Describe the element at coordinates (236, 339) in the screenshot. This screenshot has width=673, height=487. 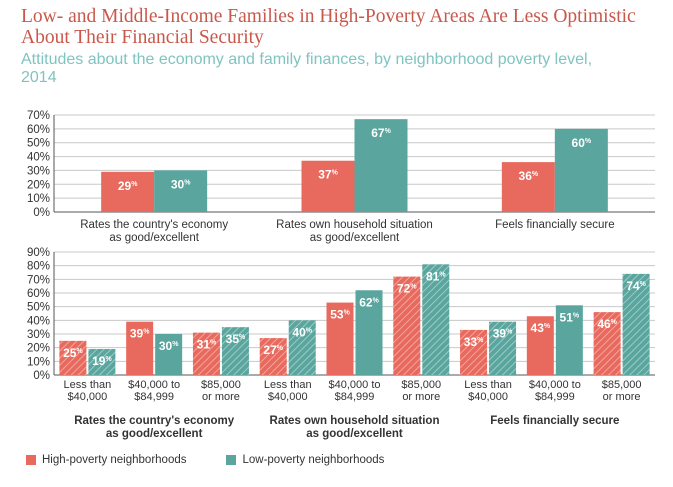
I see `chart2-value-label: 35%` at that location.